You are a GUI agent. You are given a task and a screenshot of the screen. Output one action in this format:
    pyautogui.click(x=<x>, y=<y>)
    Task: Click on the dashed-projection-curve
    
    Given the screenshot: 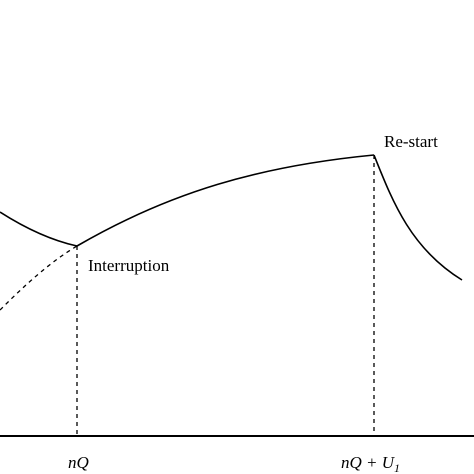 What is the action you would take?
    pyautogui.click(x=39, y=278)
    